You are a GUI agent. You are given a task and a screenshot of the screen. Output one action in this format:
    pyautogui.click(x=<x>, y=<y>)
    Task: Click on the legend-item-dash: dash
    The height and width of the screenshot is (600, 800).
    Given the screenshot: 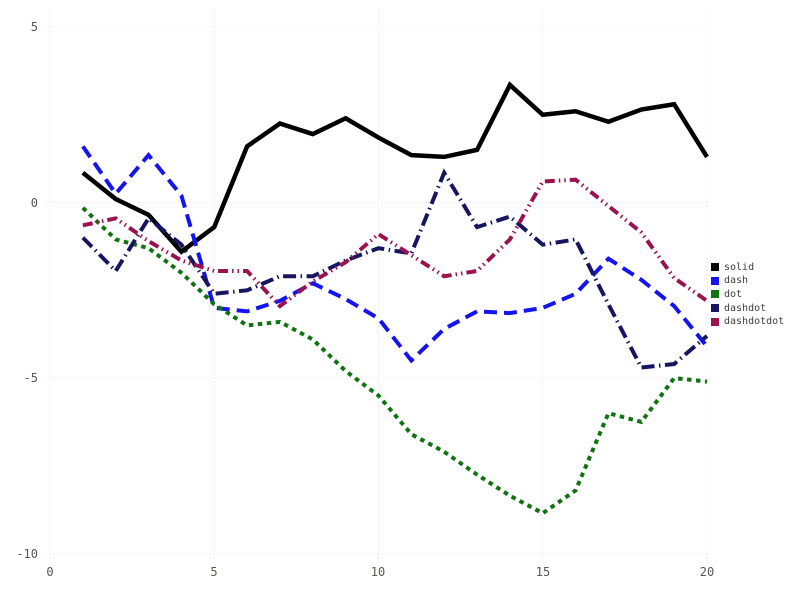 What is the action you would take?
    pyautogui.click(x=747, y=281)
    